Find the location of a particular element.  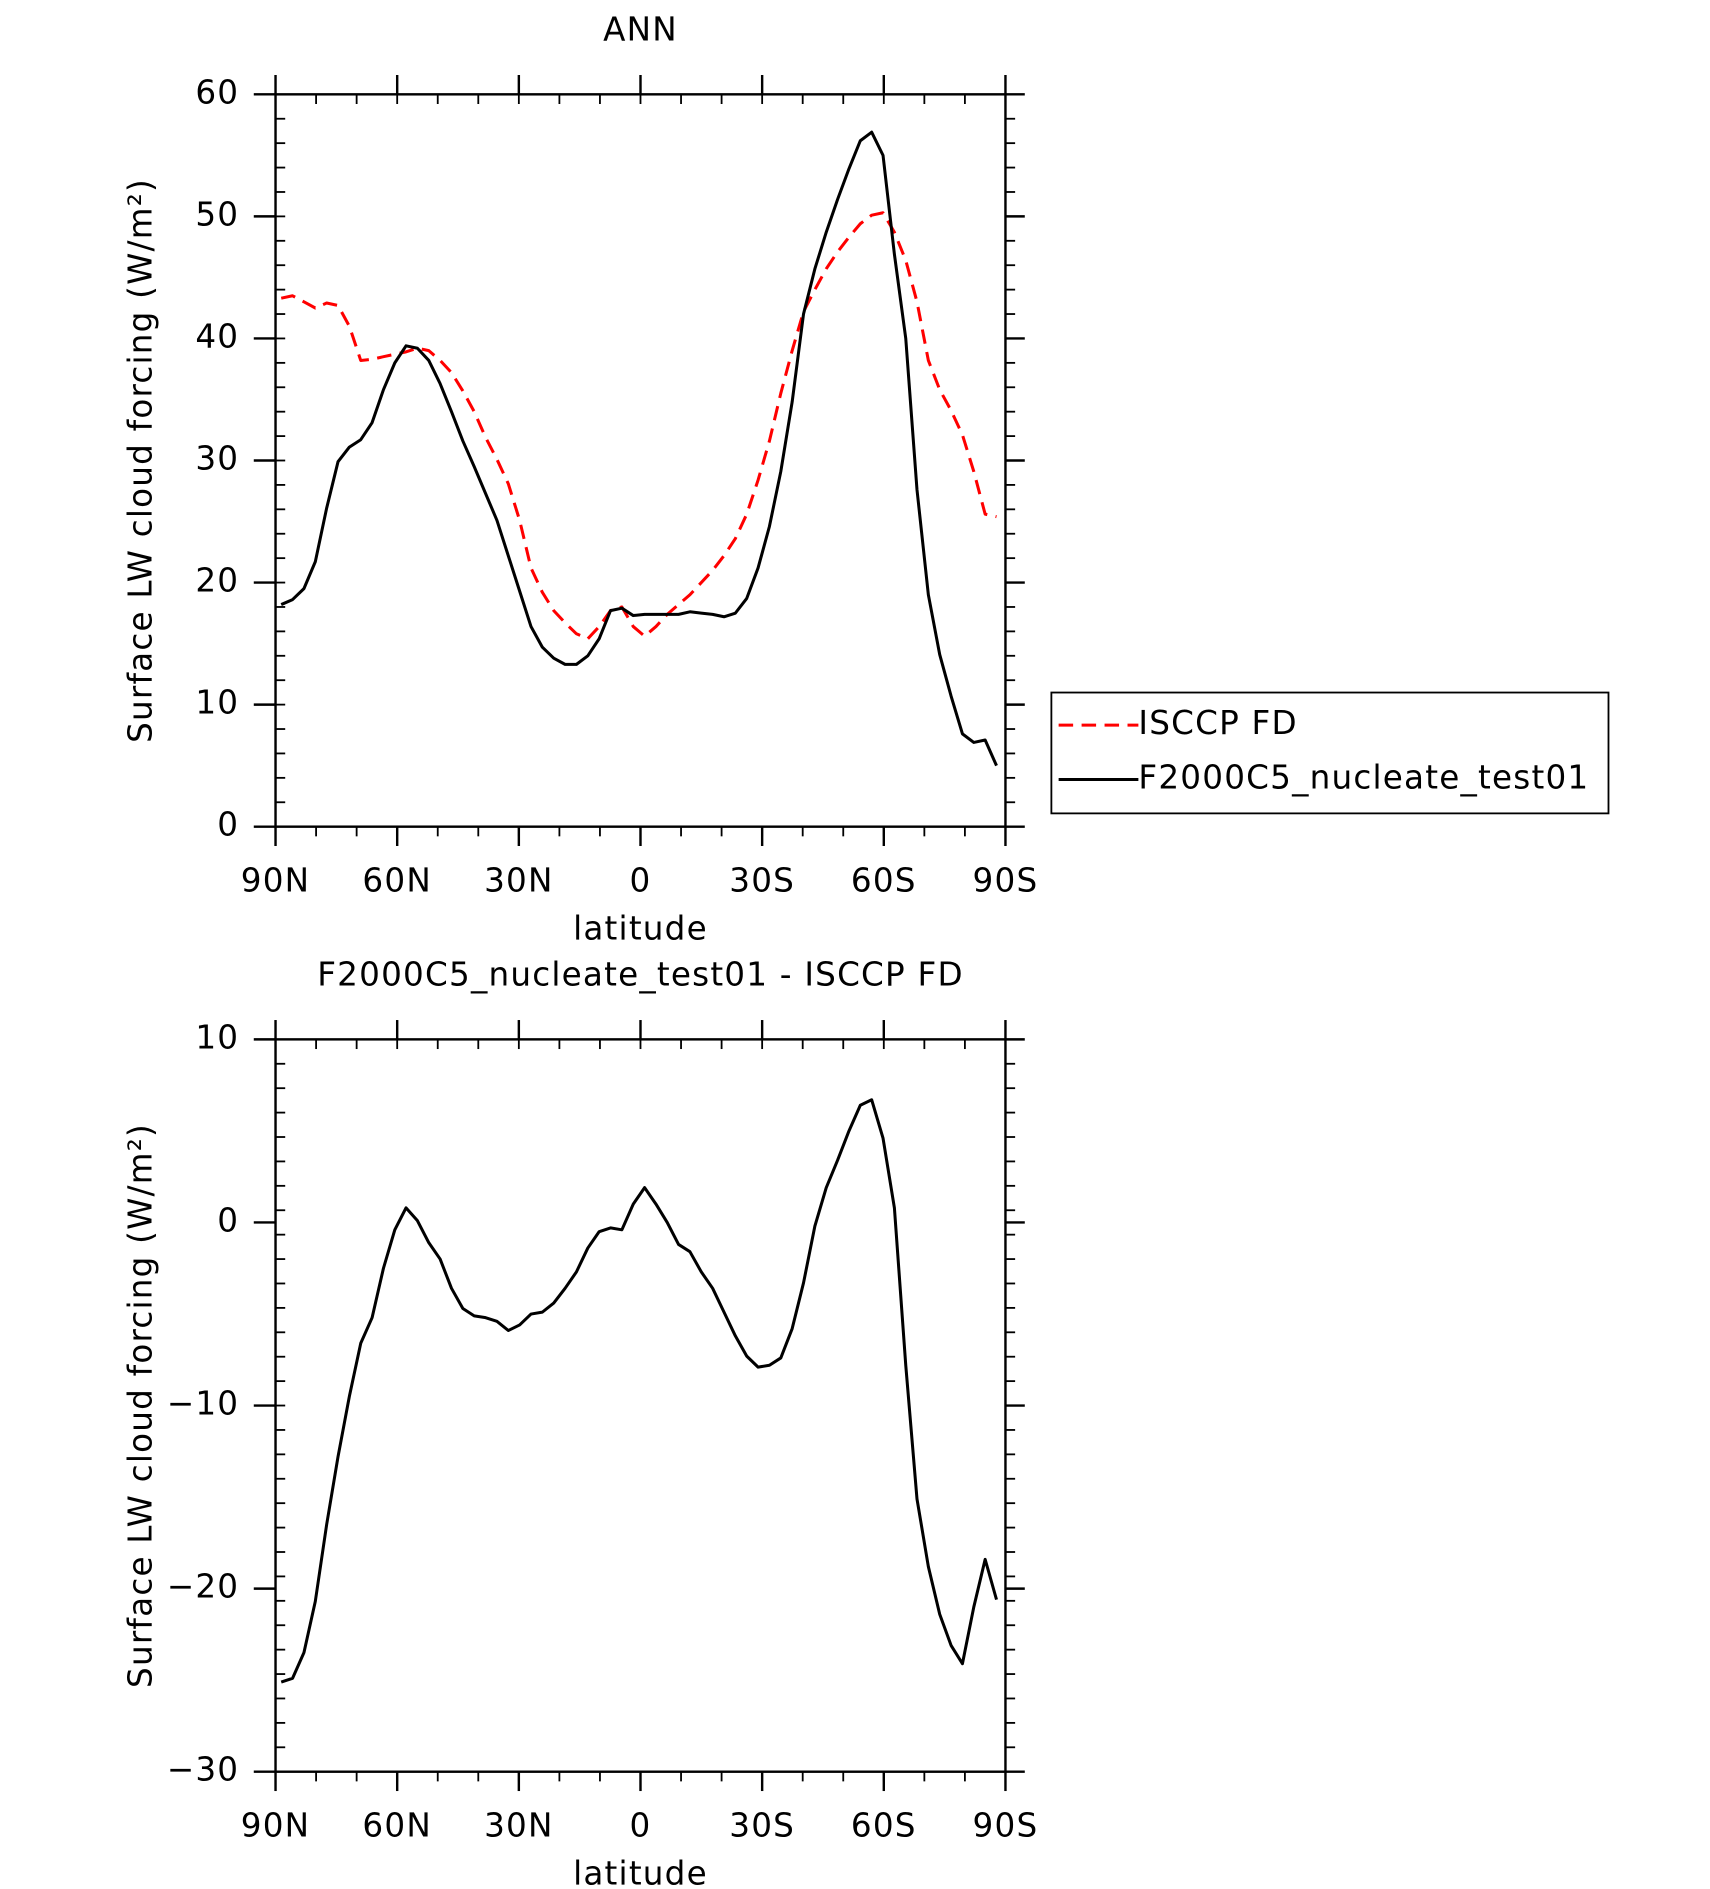

legend-box is located at coordinates (1330, 753).